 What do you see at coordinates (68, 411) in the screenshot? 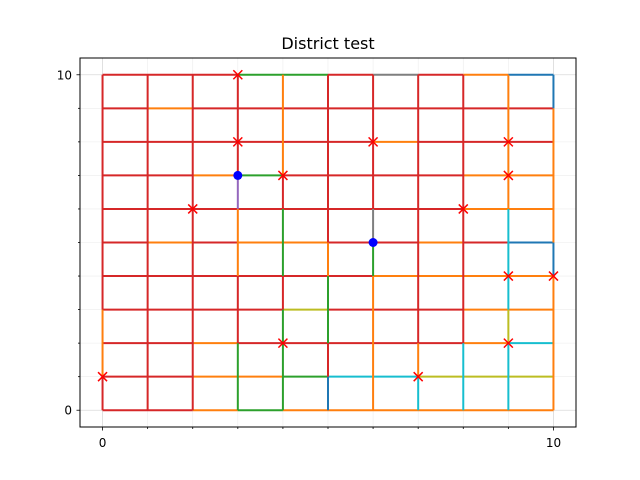
I see `y-tick-label: 0` at bounding box center [68, 411].